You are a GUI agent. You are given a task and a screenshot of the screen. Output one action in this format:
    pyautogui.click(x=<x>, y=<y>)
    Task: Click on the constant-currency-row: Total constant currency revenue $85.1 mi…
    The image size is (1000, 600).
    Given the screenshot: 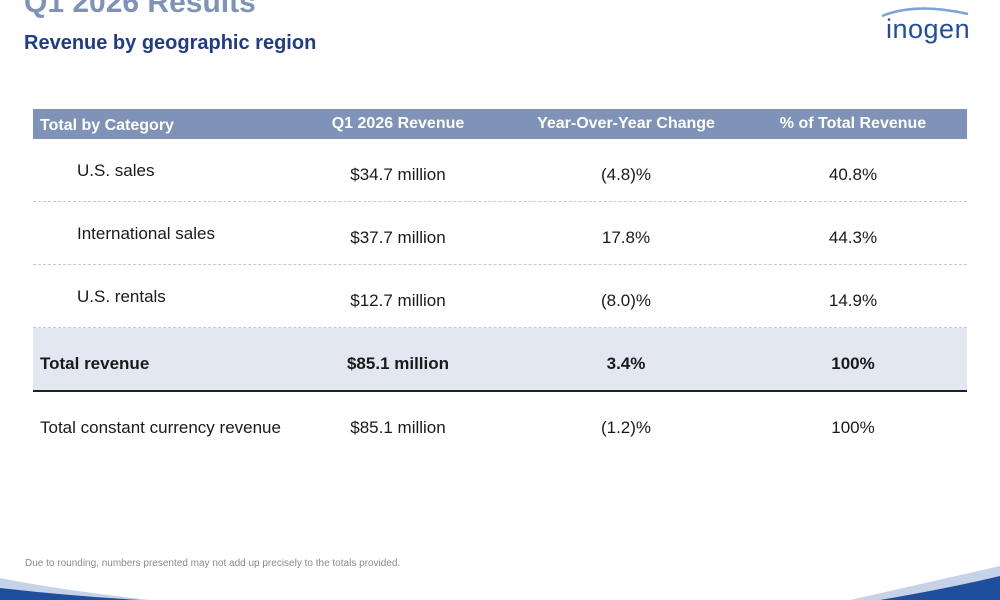 What is the action you would take?
    pyautogui.click(x=500, y=423)
    